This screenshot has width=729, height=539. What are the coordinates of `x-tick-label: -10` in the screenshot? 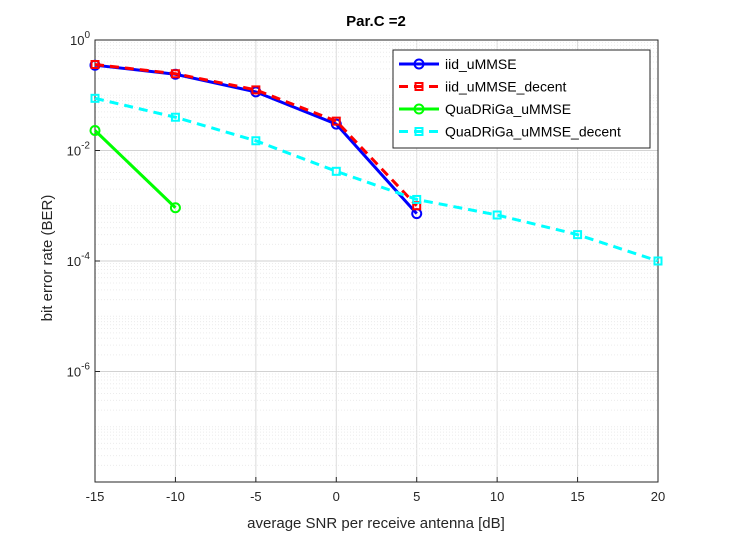 It's located at (175, 496).